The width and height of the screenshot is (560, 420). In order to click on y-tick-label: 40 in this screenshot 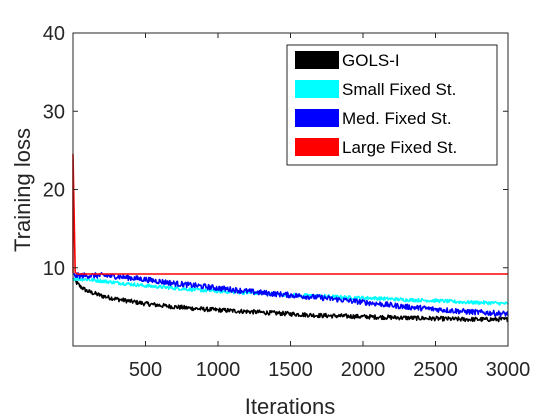, I will do `click(54, 34)`.